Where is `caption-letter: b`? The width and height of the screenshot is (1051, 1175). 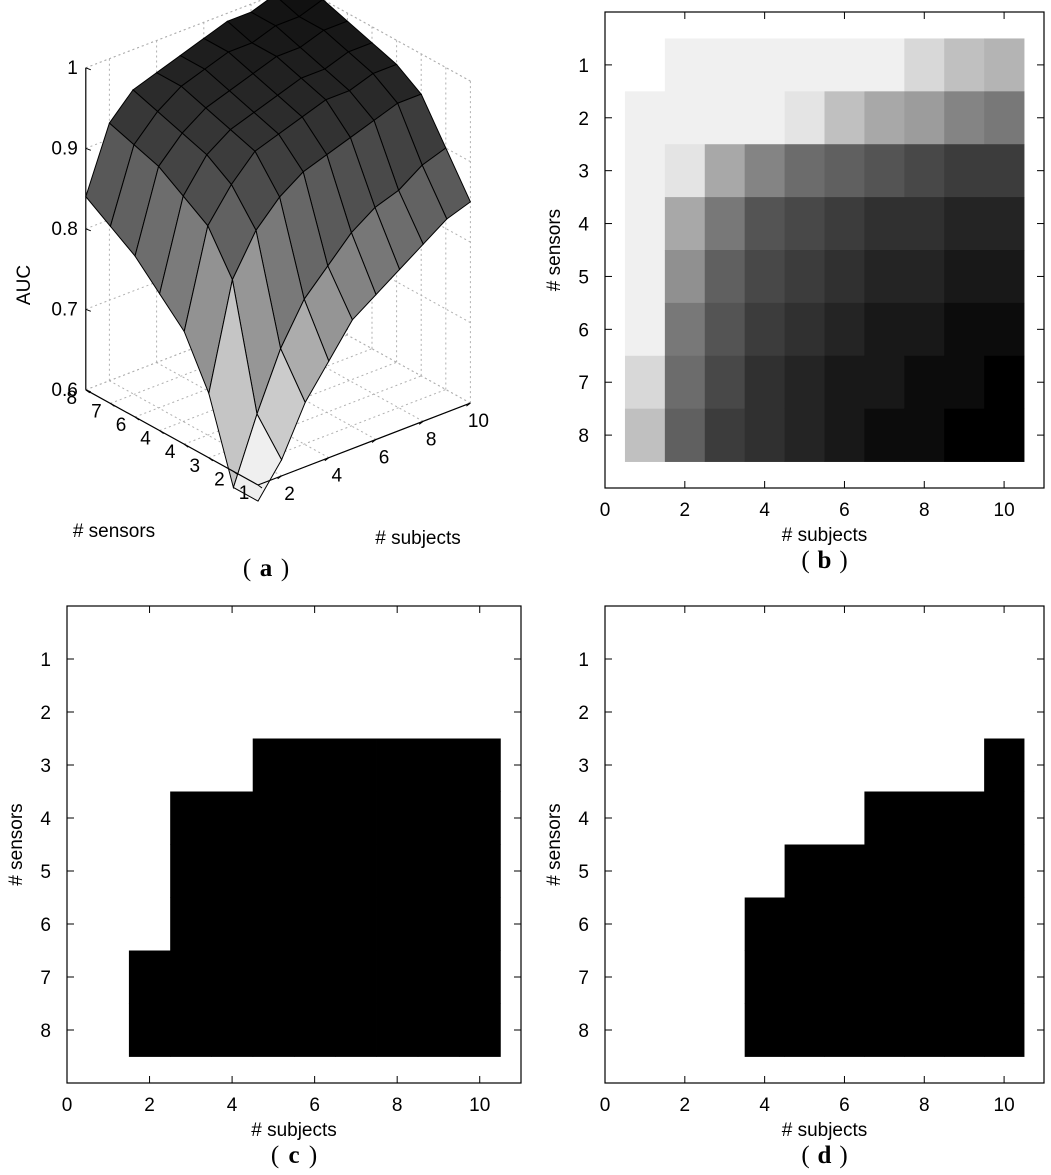 caption-letter: b is located at coordinates (825, 560).